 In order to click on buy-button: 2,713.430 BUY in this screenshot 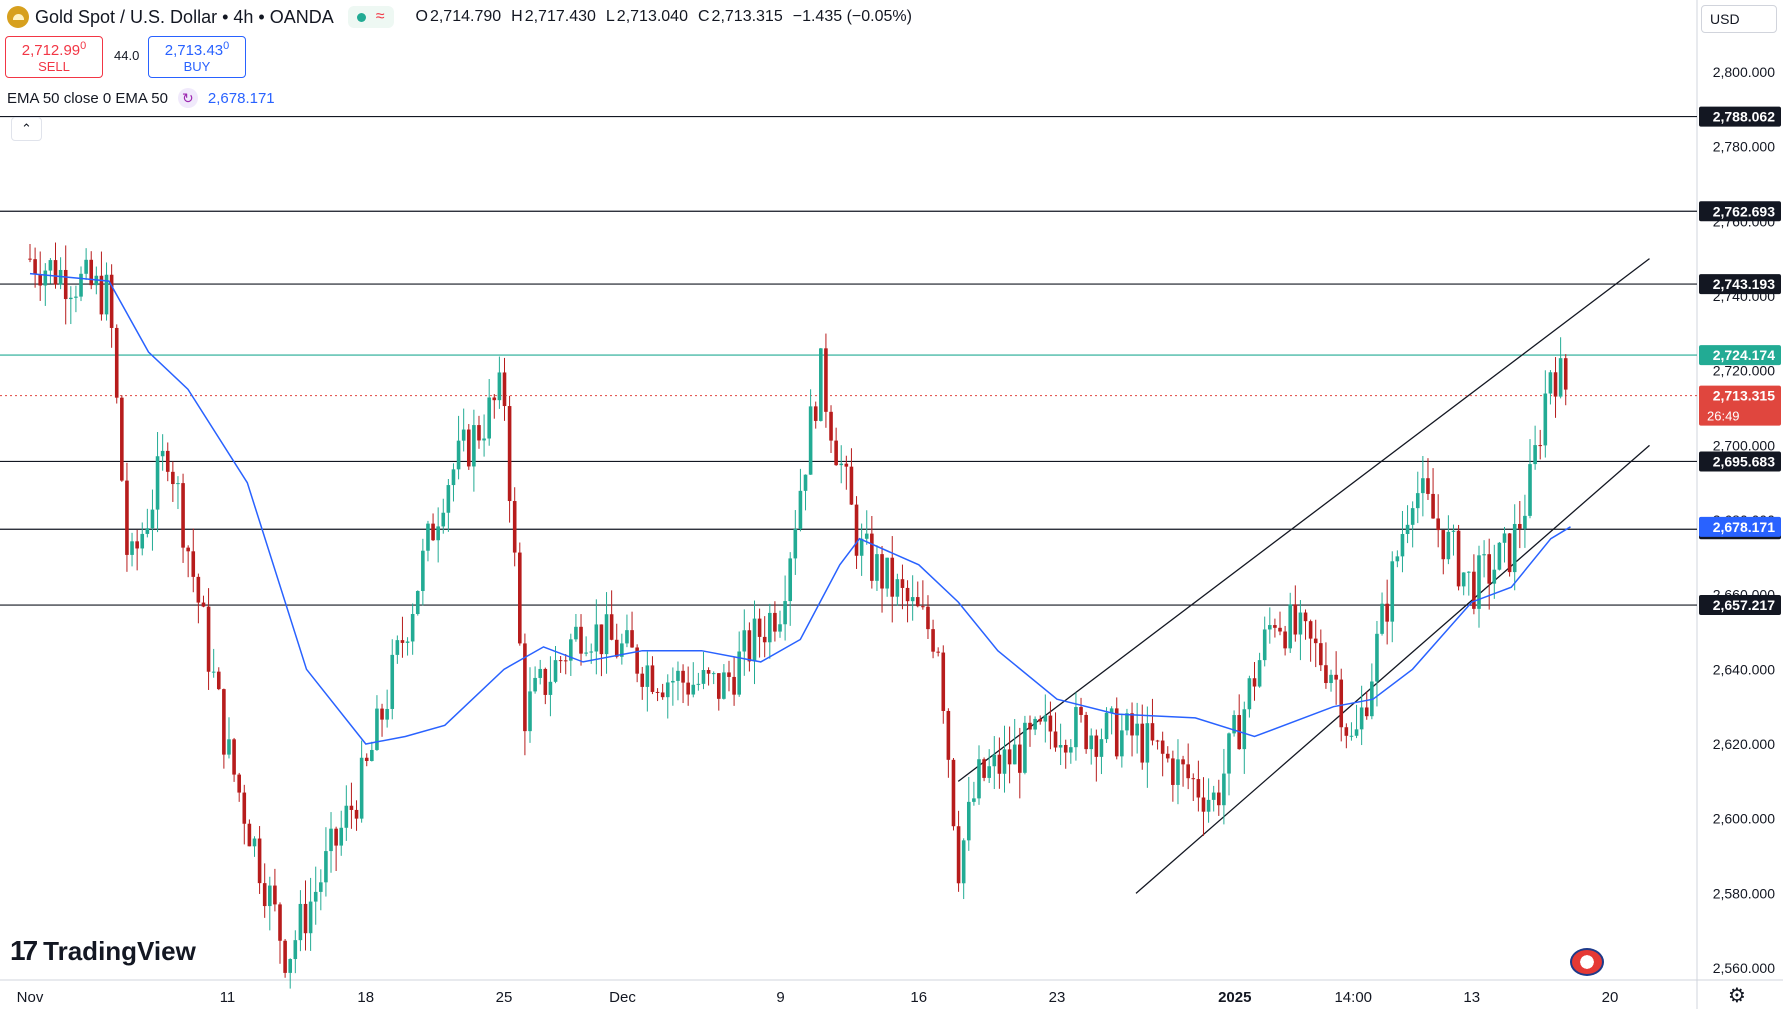, I will do `click(197, 57)`.